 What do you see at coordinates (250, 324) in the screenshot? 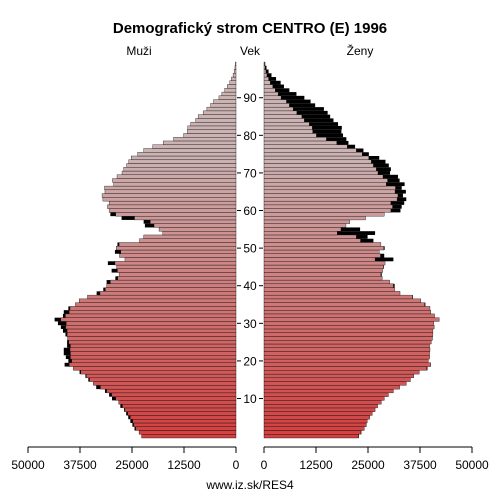
I see `age-tick-label-30: 30` at bounding box center [250, 324].